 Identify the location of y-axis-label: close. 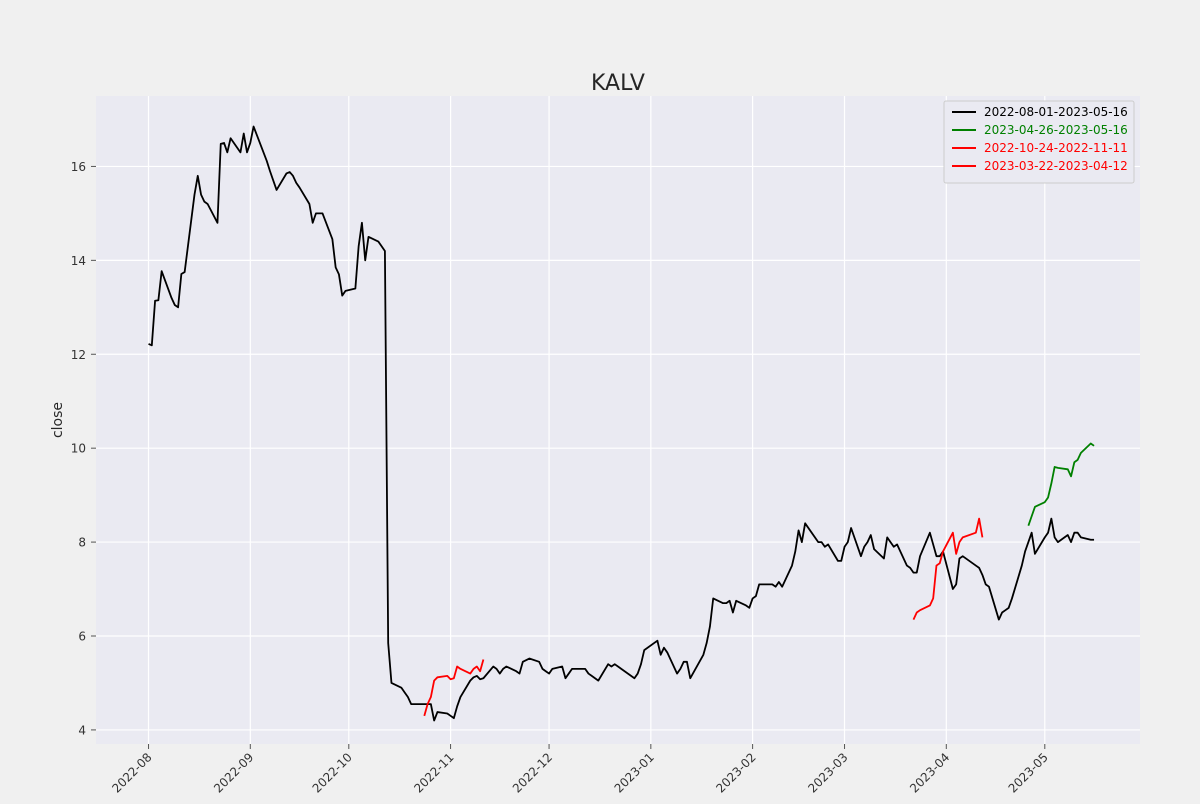
(58, 420).